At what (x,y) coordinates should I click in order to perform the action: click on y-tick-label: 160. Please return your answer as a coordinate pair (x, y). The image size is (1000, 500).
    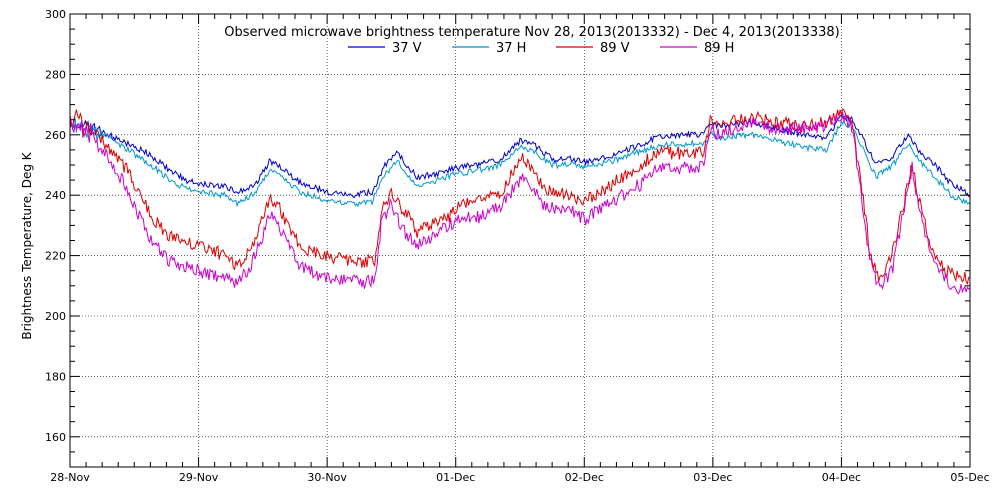
    Looking at the image, I should click on (55, 437).